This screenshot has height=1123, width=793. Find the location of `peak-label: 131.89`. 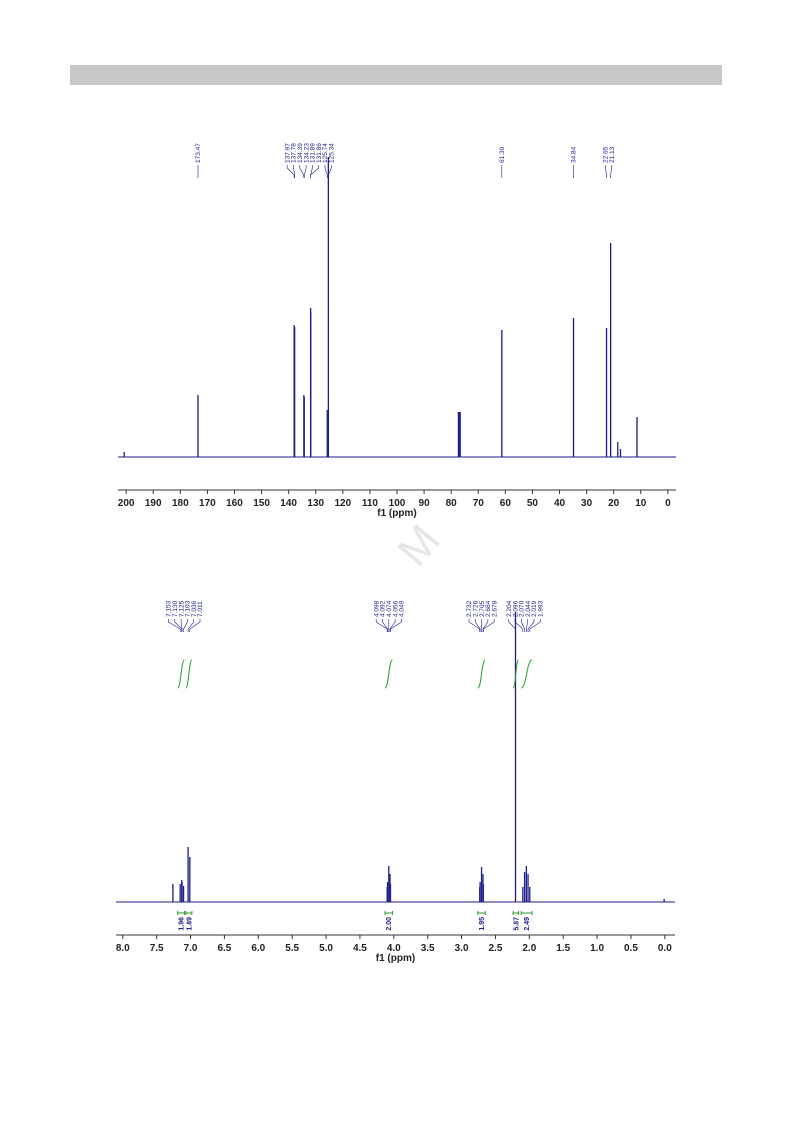

peak-label: 131.89 is located at coordinates (313, 153).